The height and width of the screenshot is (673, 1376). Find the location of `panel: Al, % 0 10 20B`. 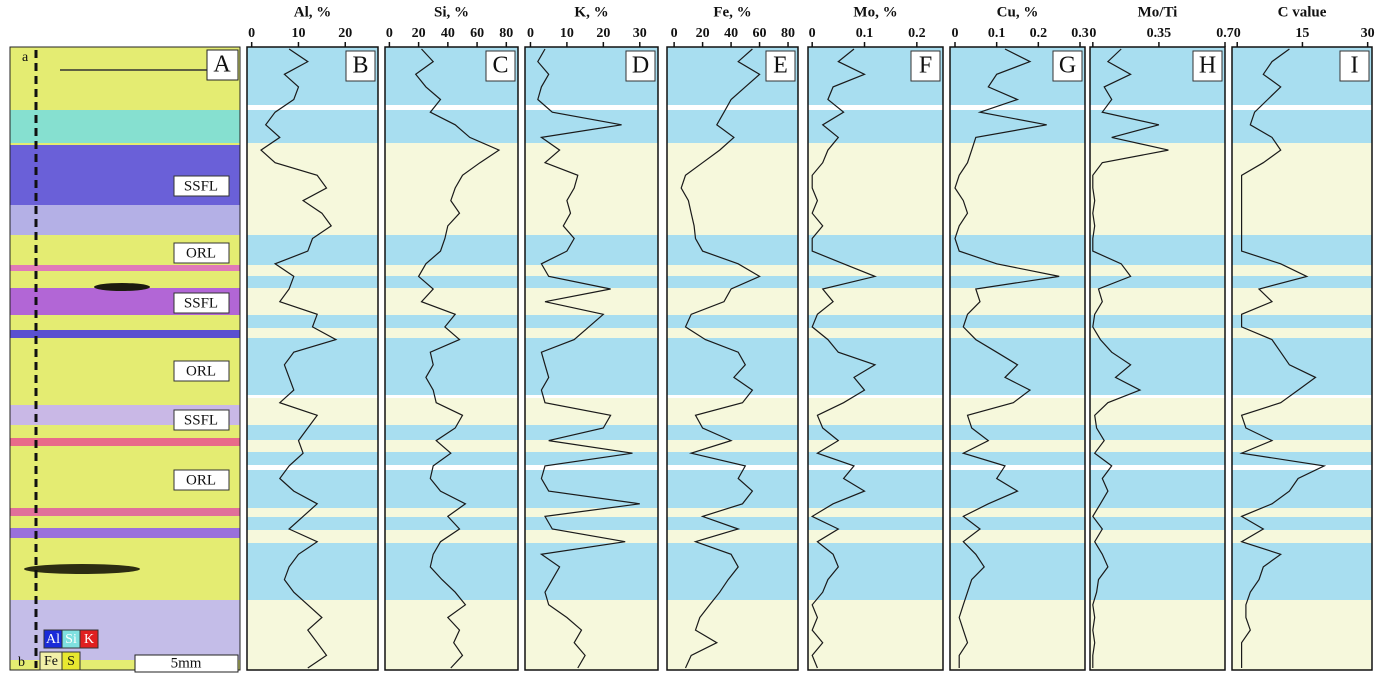

panel: Al, % 0 10 20B is located at coordinates (312, 337).